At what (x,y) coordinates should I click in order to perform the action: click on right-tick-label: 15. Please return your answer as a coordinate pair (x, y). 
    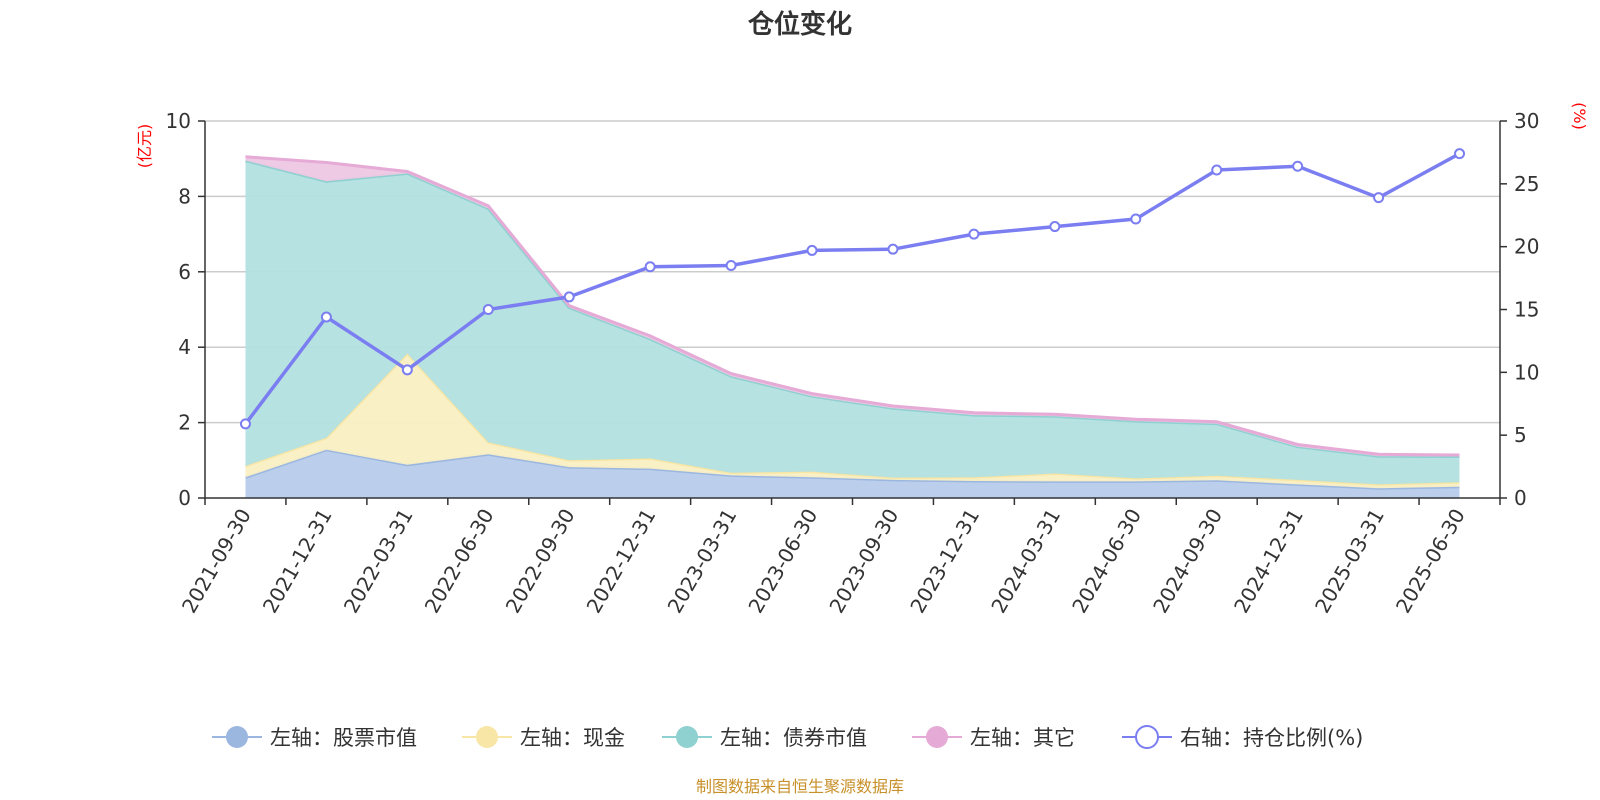
    Looking at the image, I should click on (1526, 310).